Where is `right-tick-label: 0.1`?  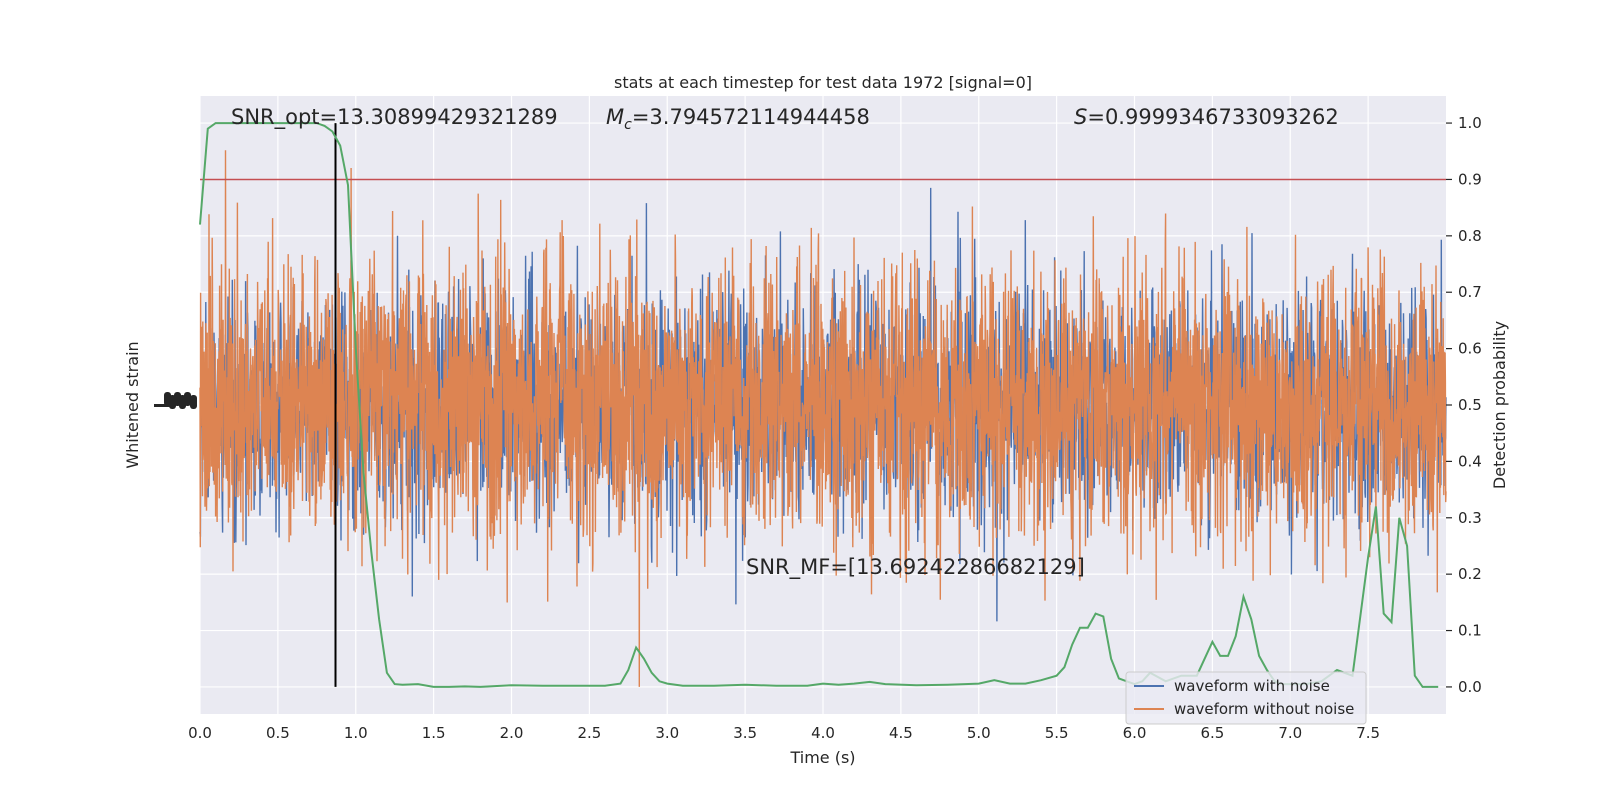
right-tick-label: 0.1 is located at coordinates (1470, 631).